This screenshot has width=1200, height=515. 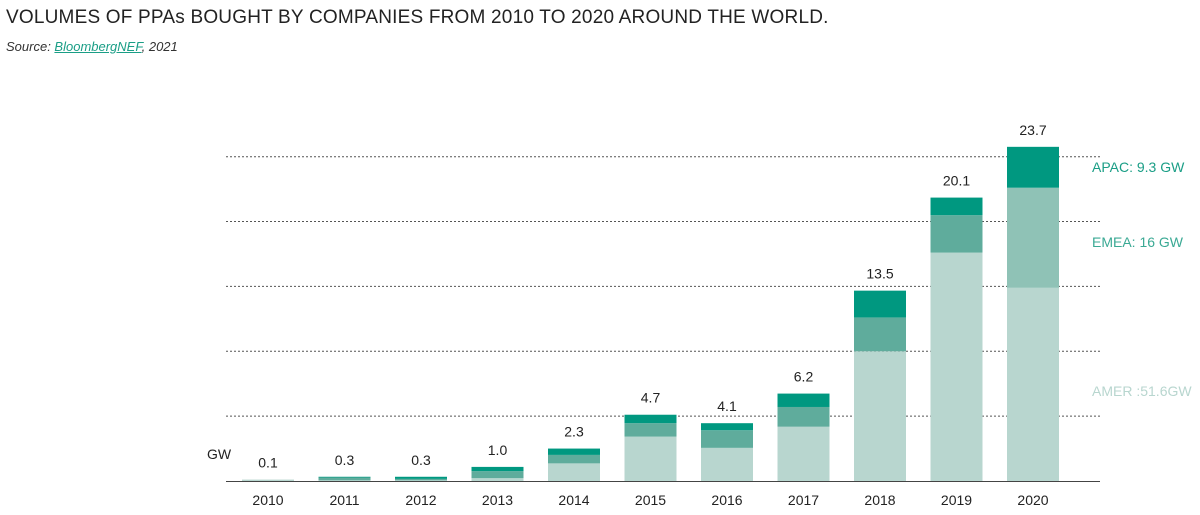 I want to click on region-label-2: AMER :51.6GW, so click(x=1142, y=391).